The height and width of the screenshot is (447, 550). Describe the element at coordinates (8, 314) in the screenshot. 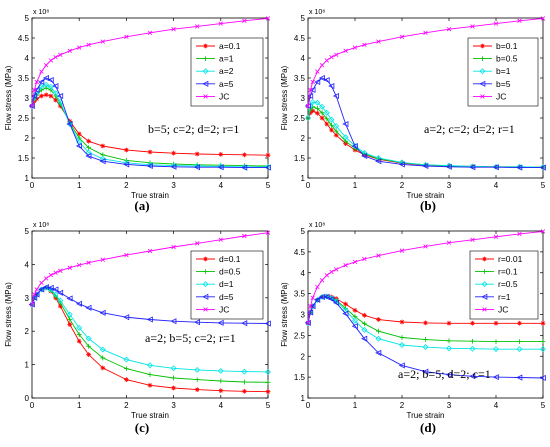

I see `y-axis-label: Flow stress (MPa)` at that location.